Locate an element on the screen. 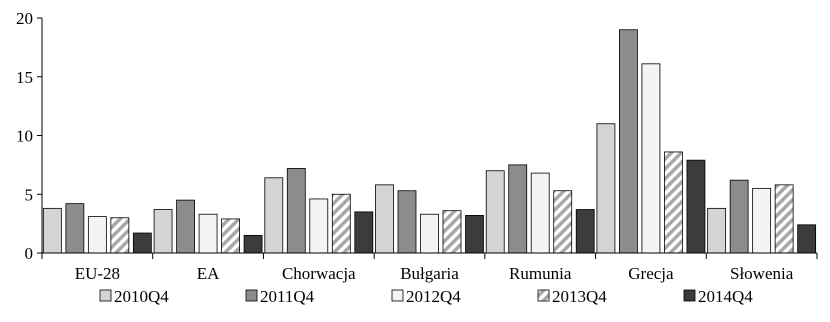 The width and height of the screenshot is (830, 322). y-tick-label: 10 is located at coordinates (24, 136).